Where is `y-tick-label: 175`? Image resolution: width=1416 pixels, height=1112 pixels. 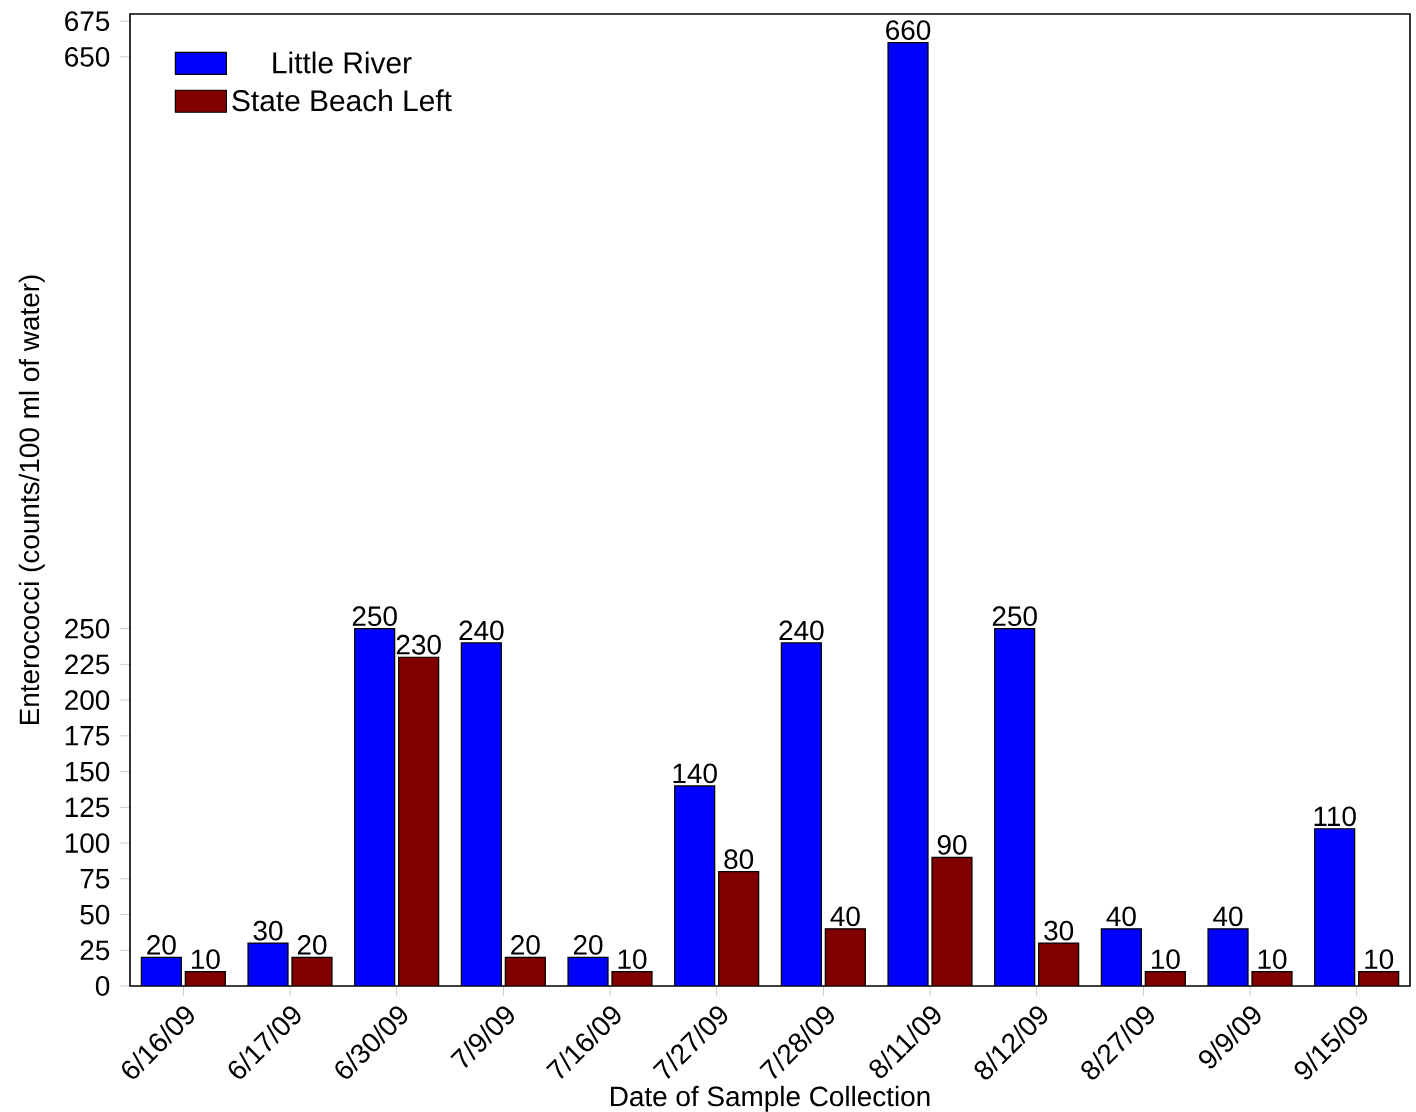
y-tick-label: 175 is located at coordinates (87, 736).